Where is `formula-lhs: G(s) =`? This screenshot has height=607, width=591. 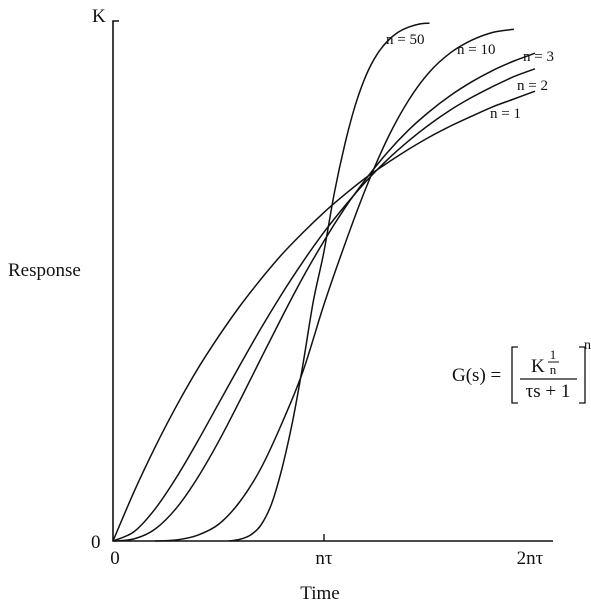
formula-lhs: G(s) = is located at coordinates (476, 375).